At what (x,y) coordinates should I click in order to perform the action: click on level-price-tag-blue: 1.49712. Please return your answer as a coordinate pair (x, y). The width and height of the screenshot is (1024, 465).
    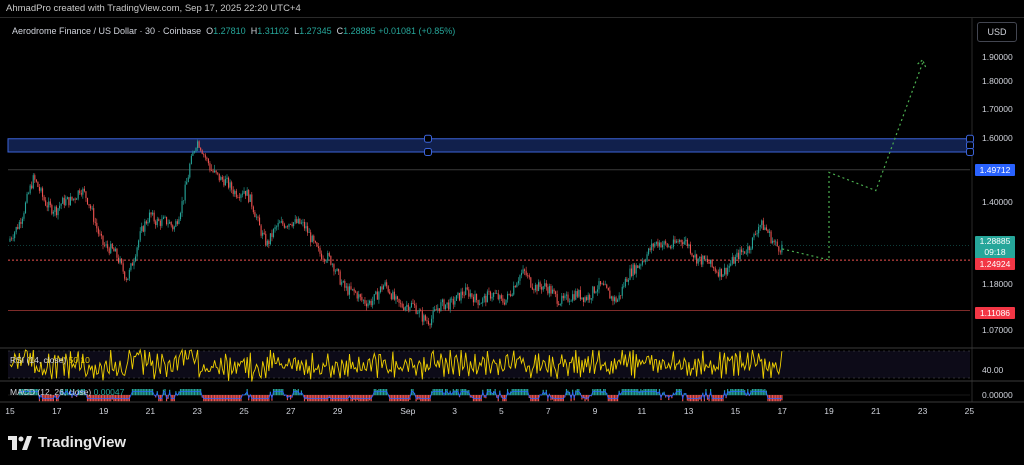
    Looking at the image, I should click on (995, 170).